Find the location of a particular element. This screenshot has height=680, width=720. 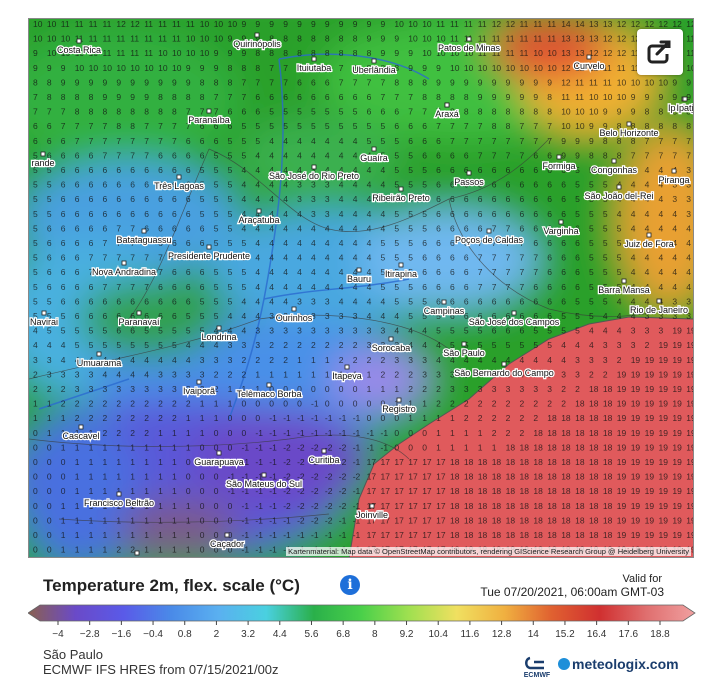

city-name: Quirinópolis is located at coordinates (257, 44).